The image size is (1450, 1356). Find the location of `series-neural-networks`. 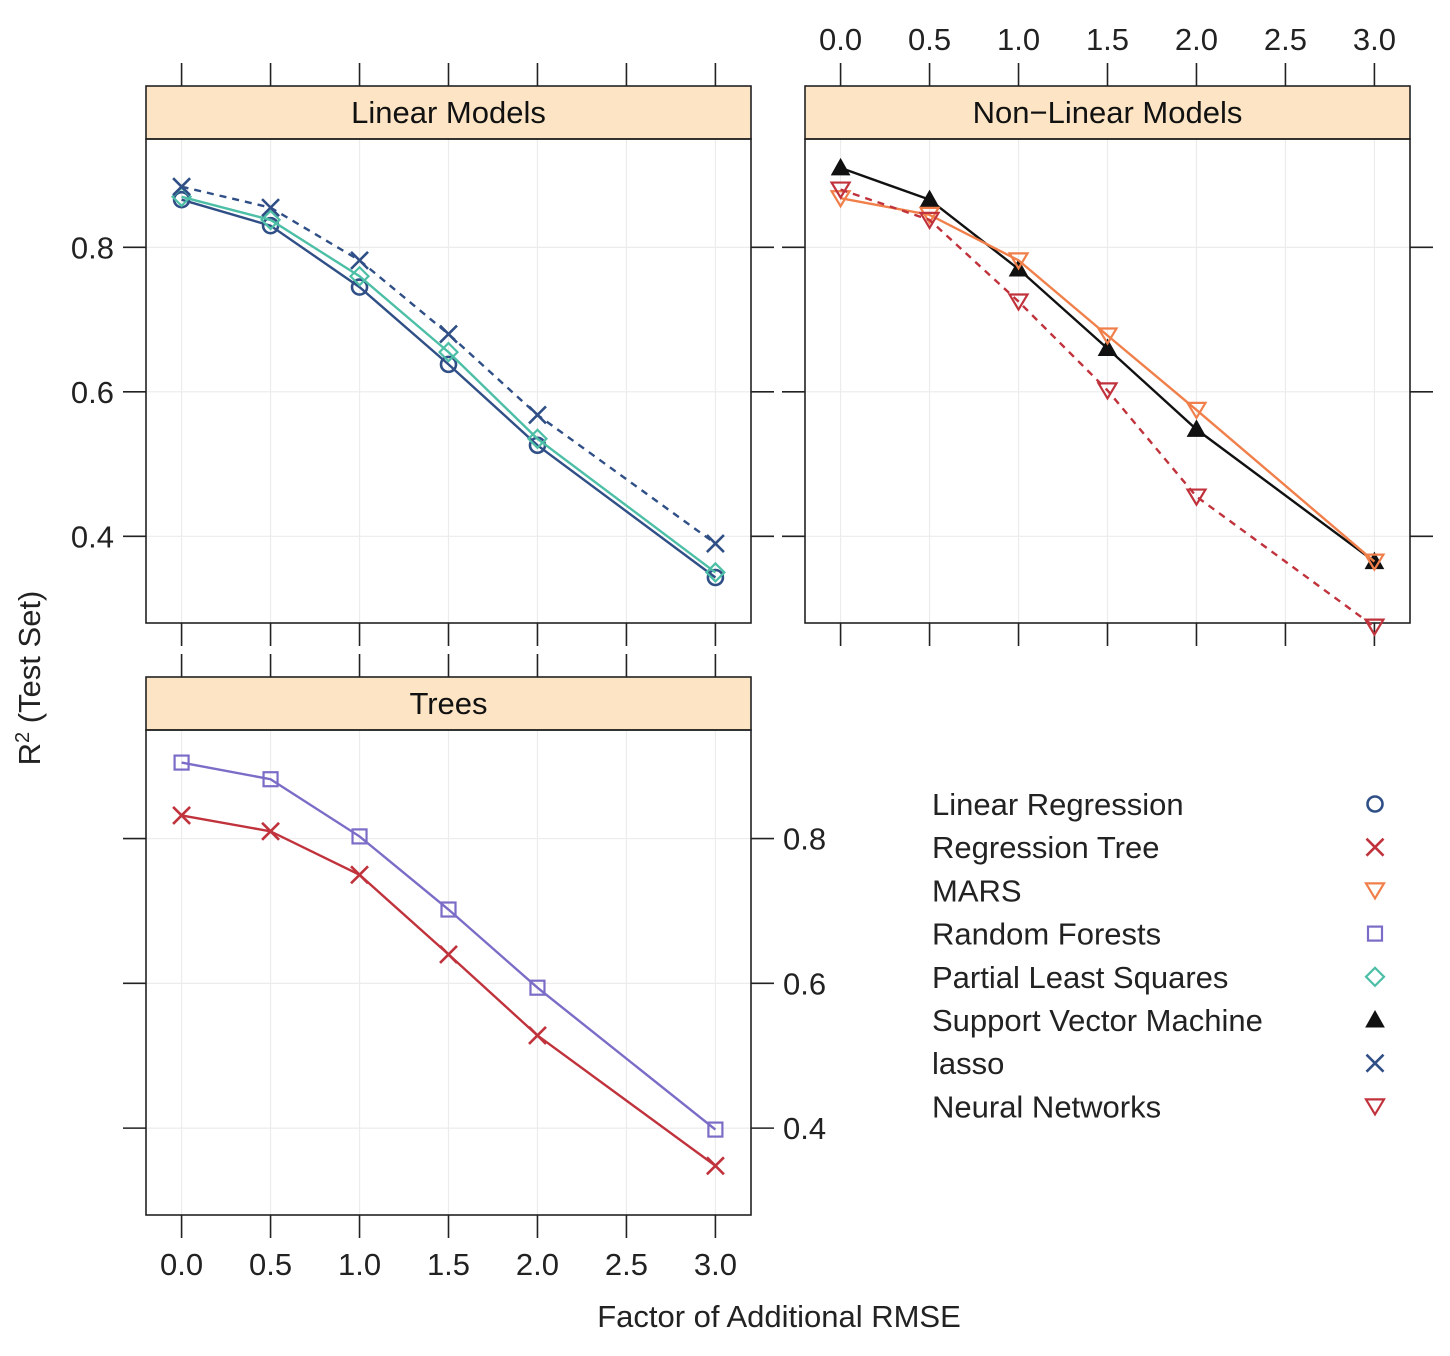

series-neural-networks is located at coordinates (1107, 409).